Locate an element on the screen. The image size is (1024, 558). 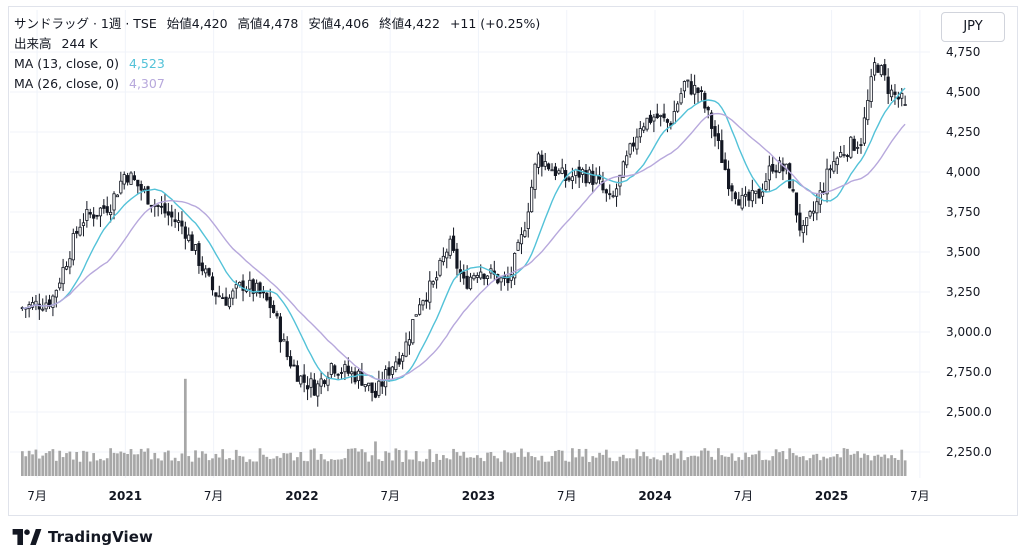
x-tick-label: 7月 is located at coordinates (390, 496).